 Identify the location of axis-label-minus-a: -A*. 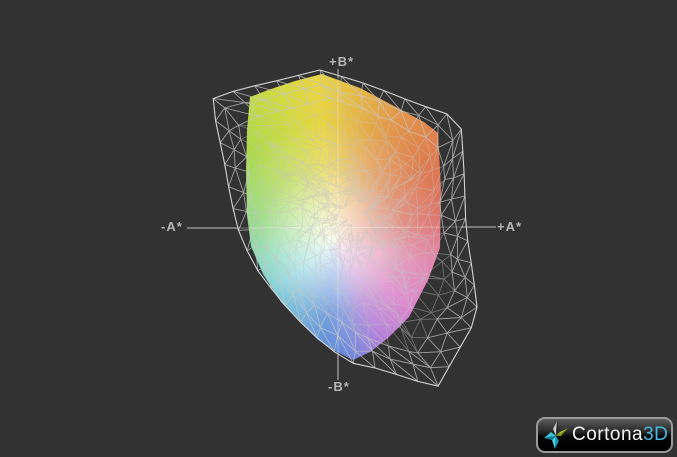
(172, 226).